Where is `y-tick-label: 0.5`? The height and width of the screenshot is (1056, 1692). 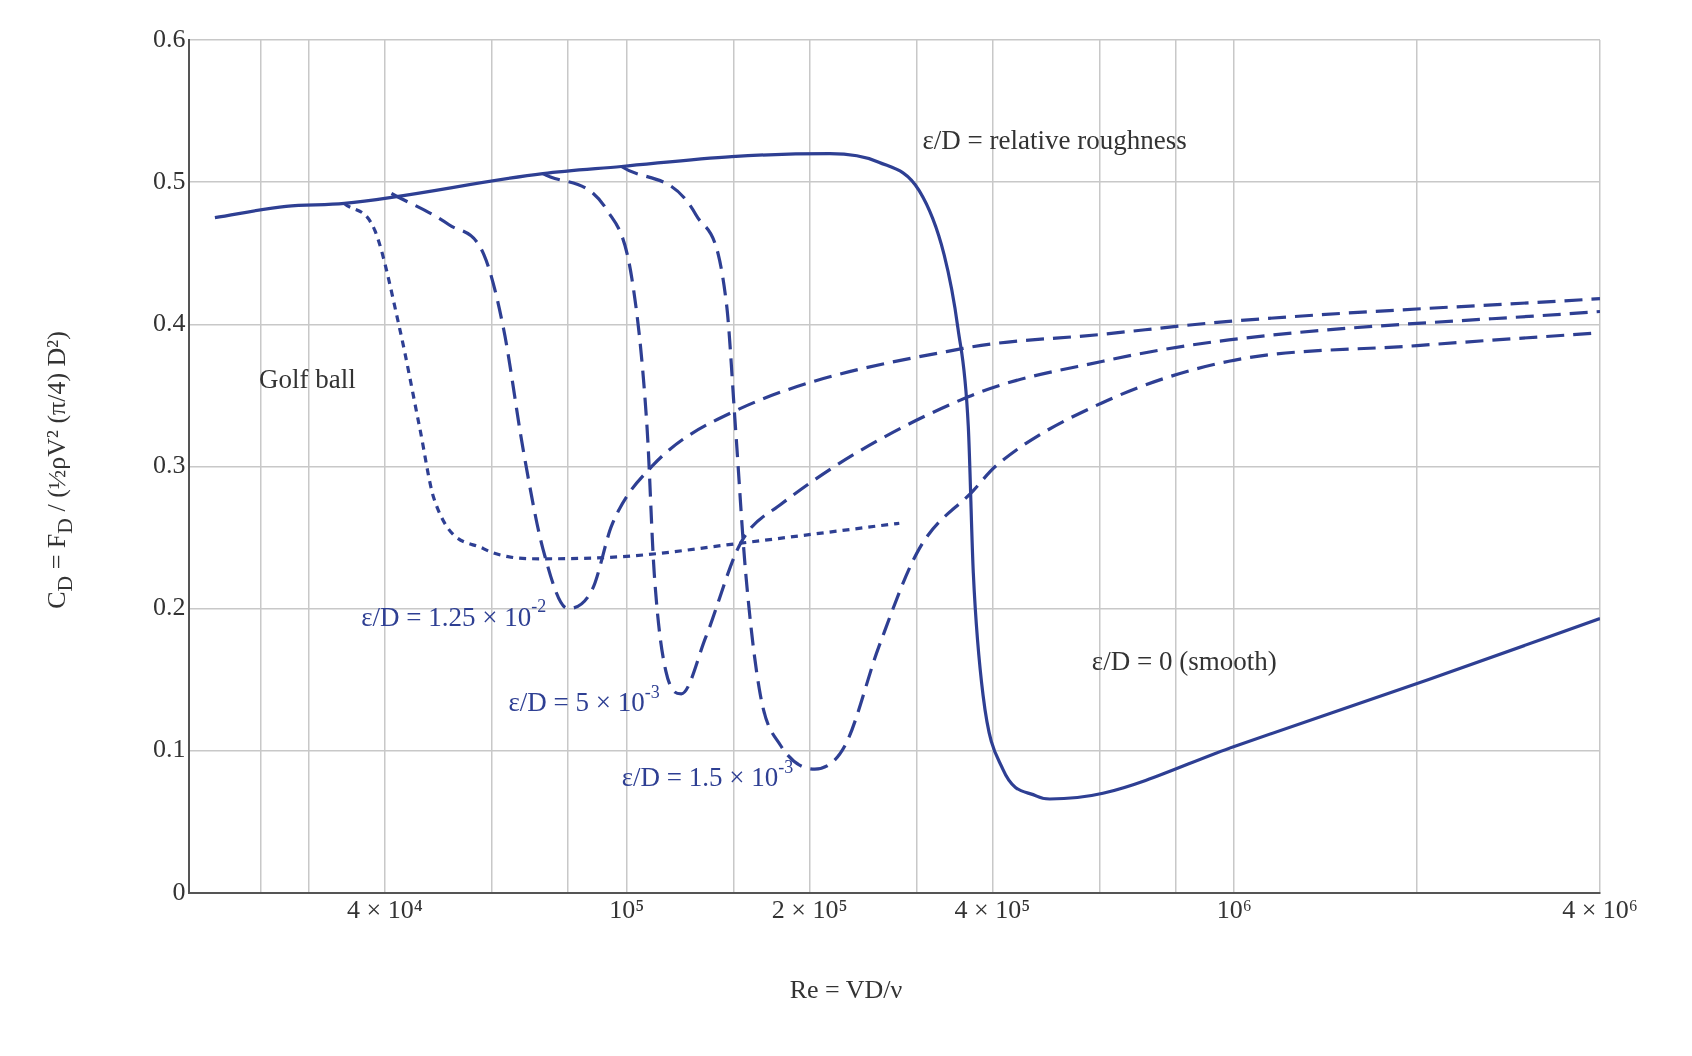 y-tick-label: 0.5 is located at coordinates (169, 180).